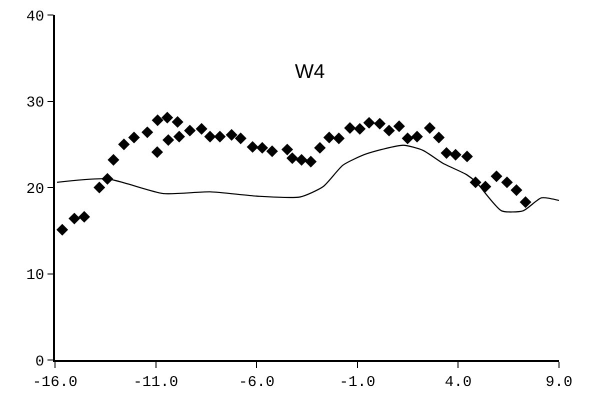  I want to click on y-tick-label: 20, so click(35, 189).